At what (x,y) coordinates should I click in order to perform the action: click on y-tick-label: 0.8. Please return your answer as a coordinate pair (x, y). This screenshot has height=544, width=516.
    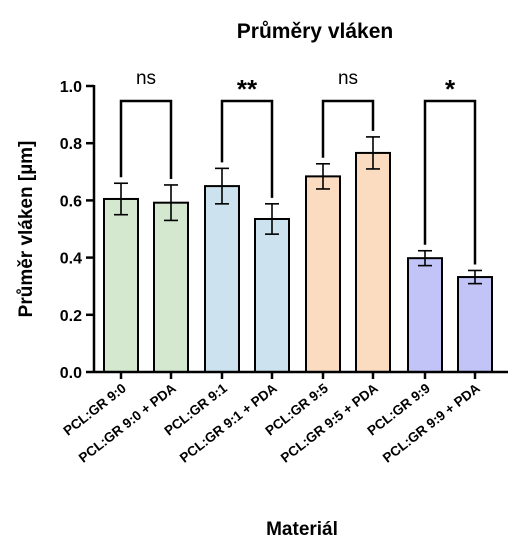
    Looking at the image, I should click on (71, 144).